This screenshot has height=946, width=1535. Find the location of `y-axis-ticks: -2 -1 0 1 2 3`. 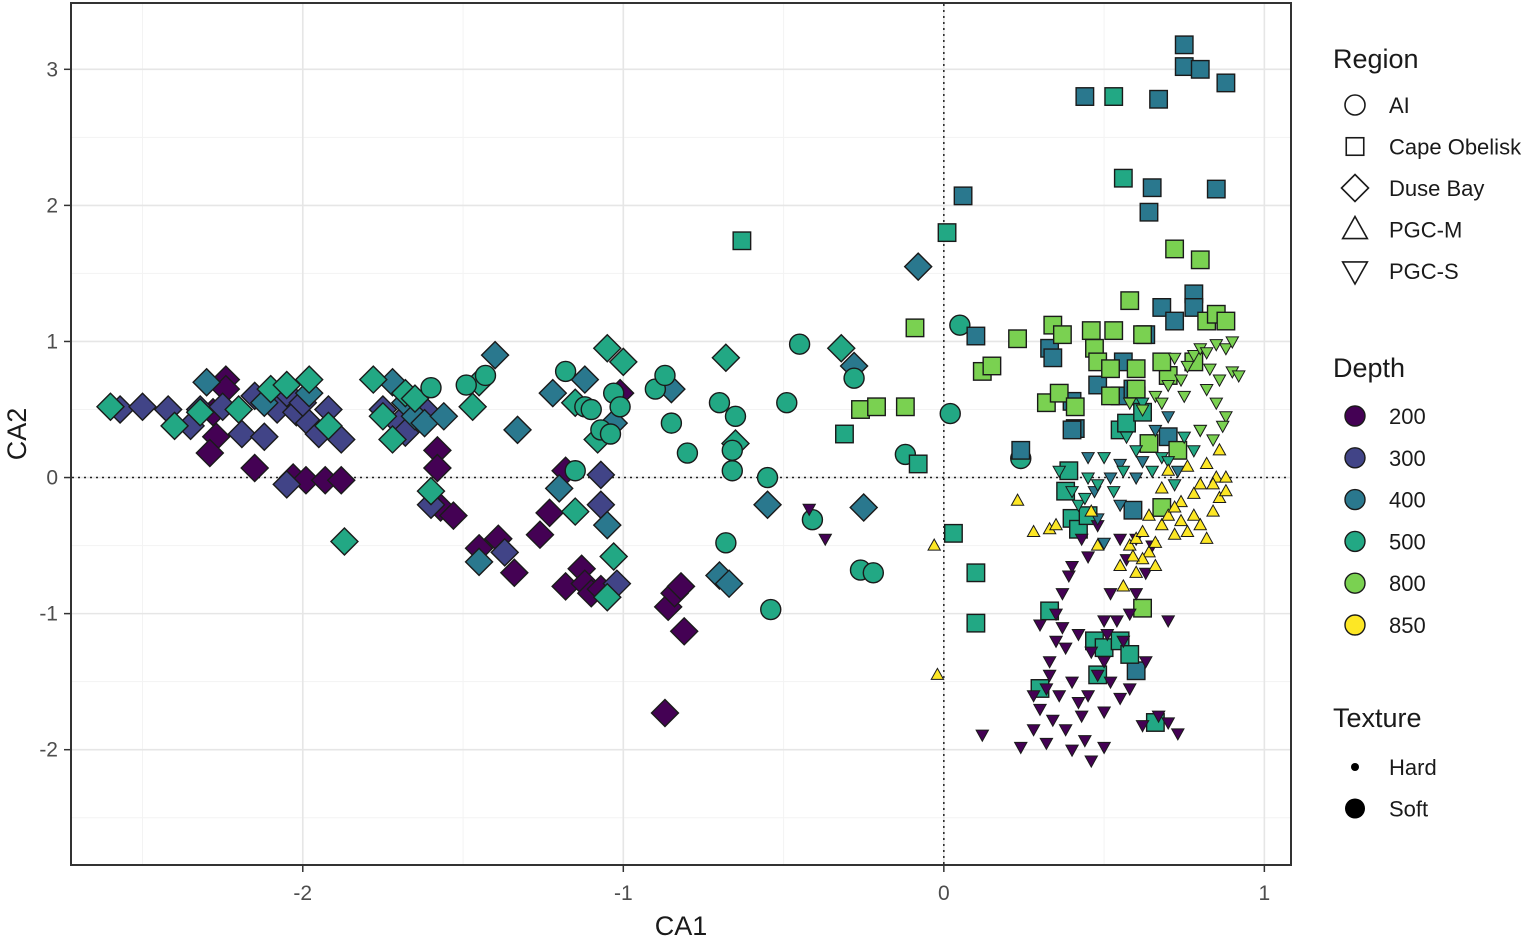

y-axis-ticks: -2 -1 0 1 2 3 is located at coordinates (54, 410).